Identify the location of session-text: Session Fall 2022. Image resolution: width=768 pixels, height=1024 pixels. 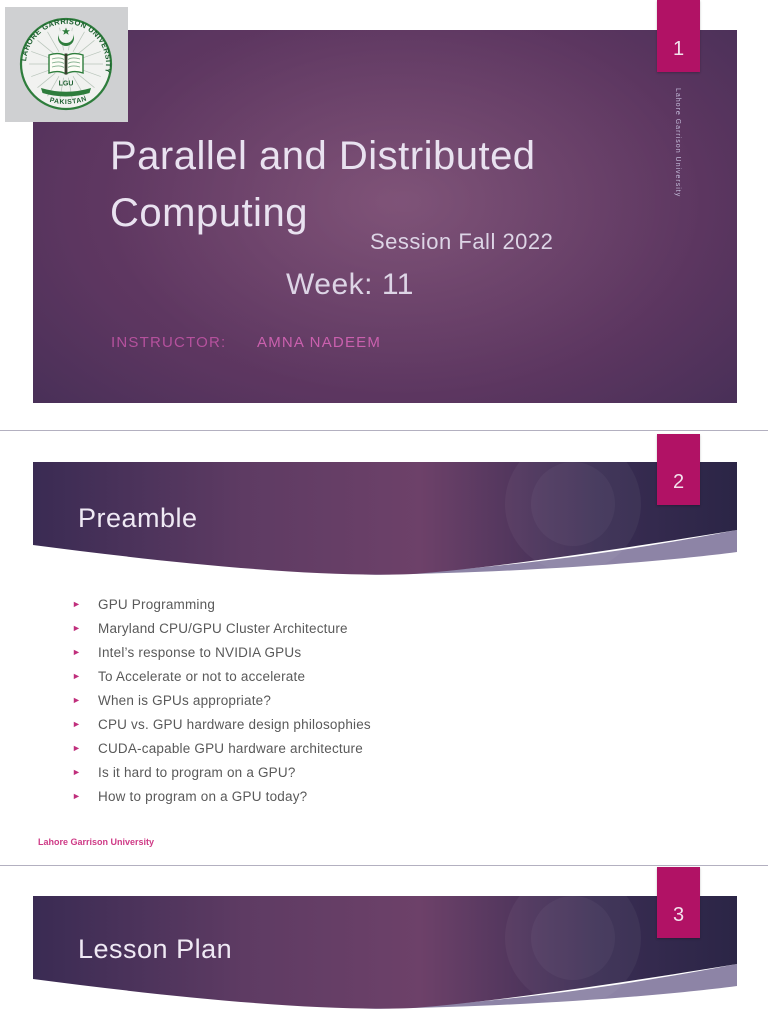
(462, 241).